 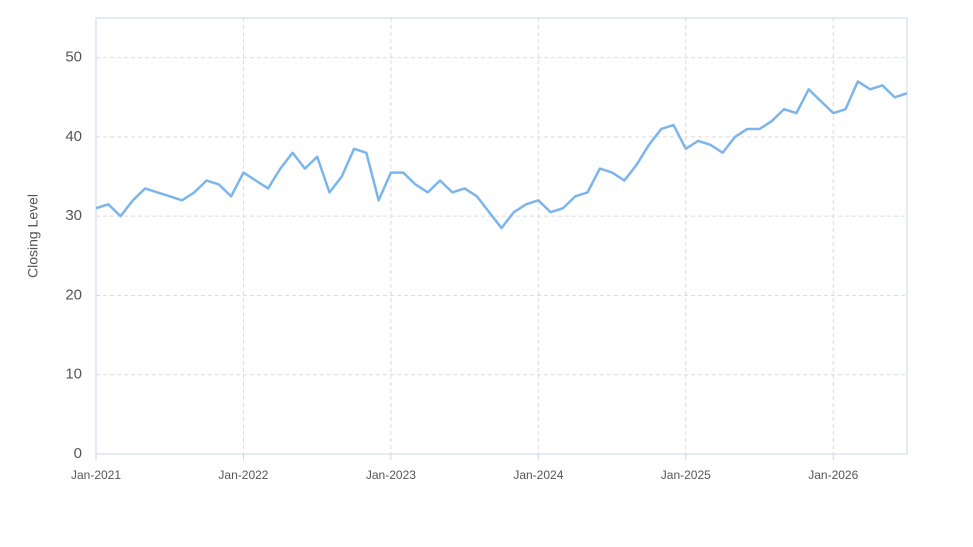 I want to click on x-tick-label: Jan-2022, so click(x=243, y=475).